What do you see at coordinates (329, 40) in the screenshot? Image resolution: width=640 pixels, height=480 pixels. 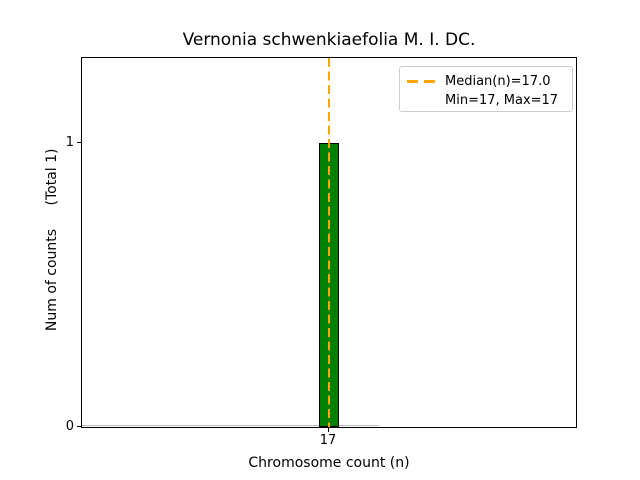 I see `chart-title: Vernonia schwenkiaefolia M. I. DC.` at bounding box center [329, 40].